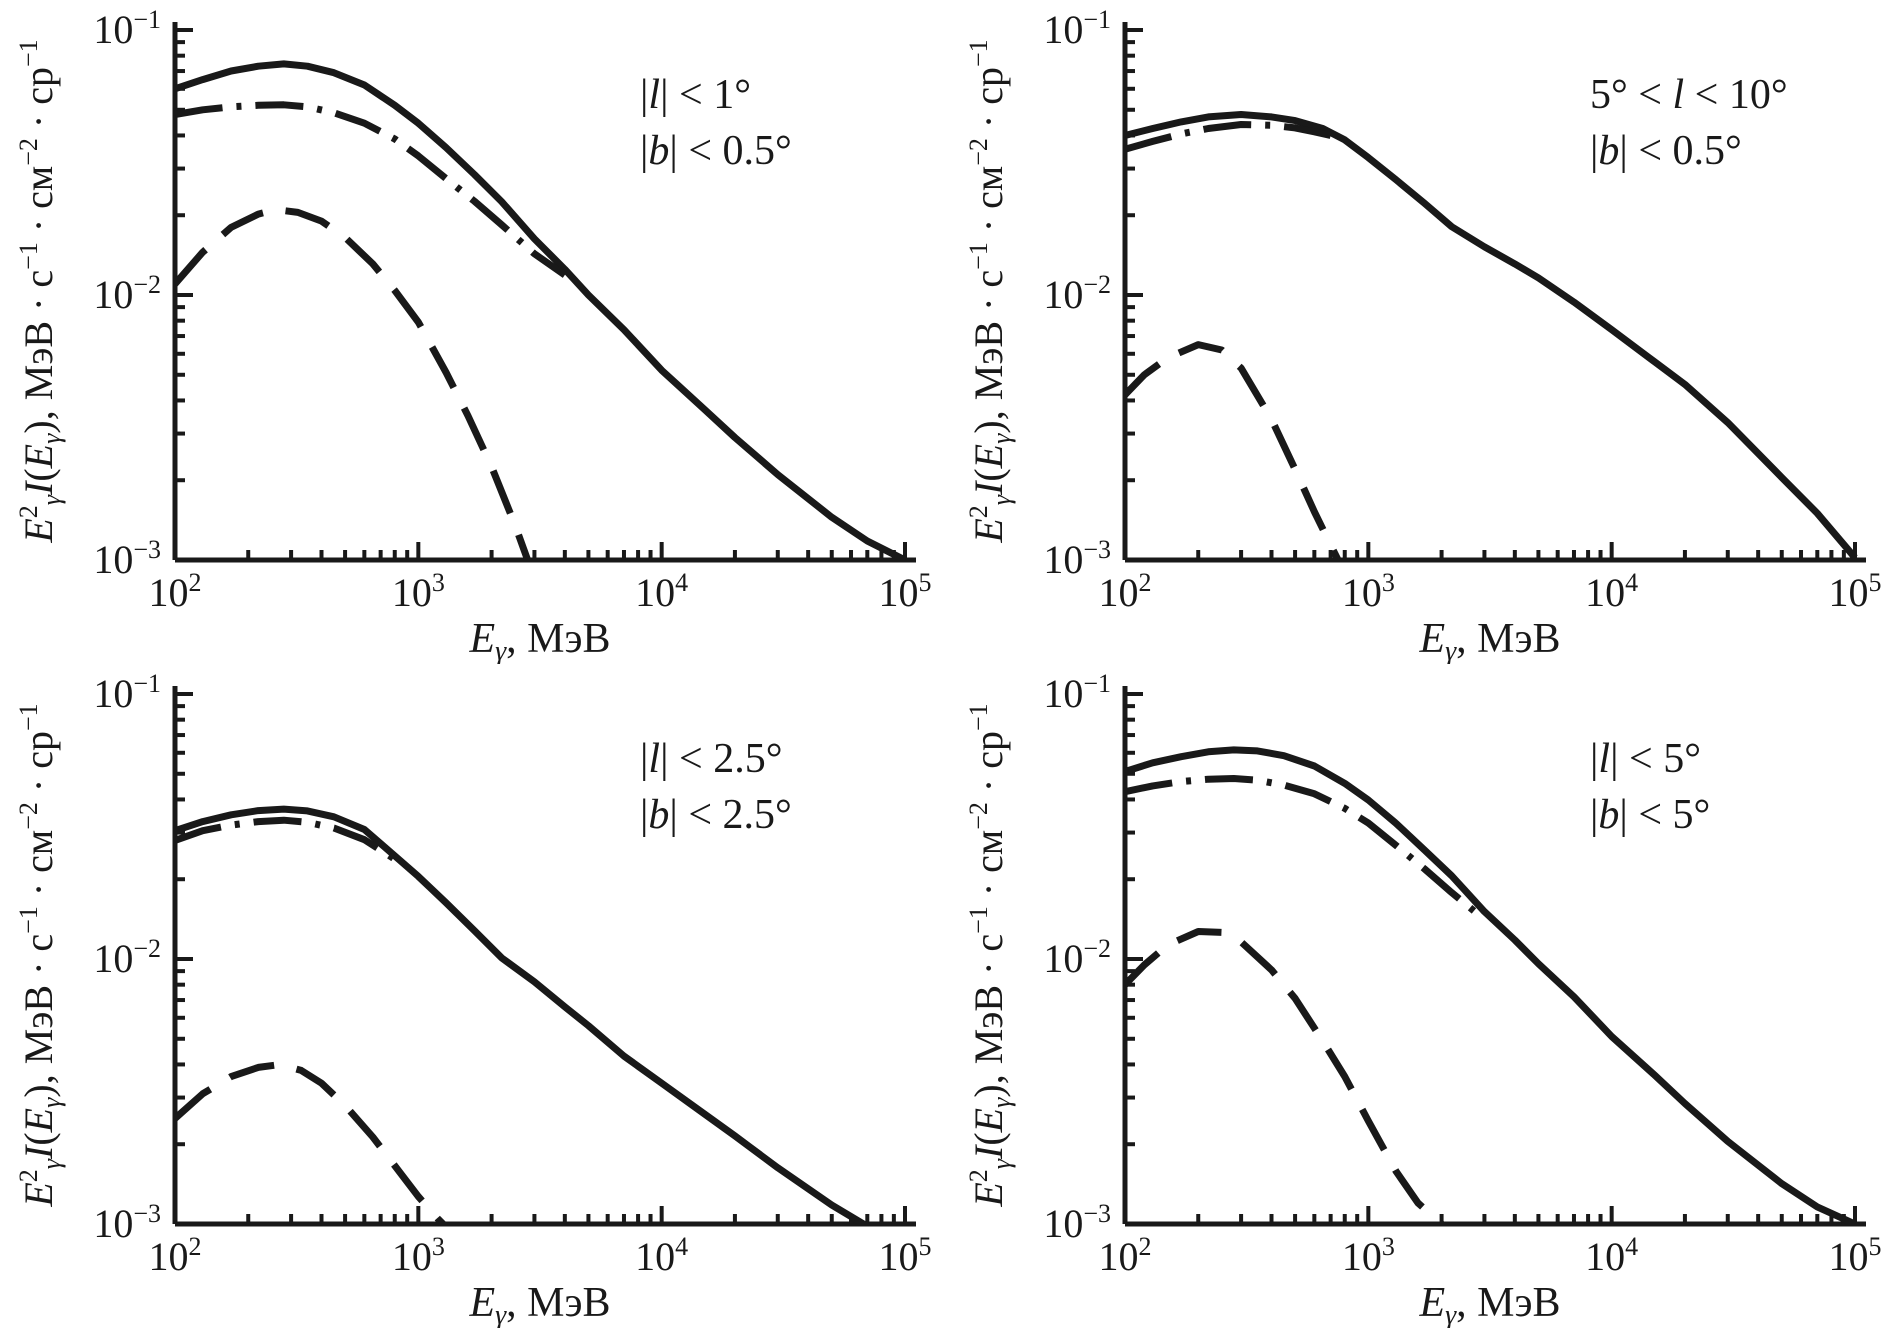  What do you see at coordinates (1689, 95) in the screenshot?
I see `annotation-line-1: 5° < l < 10°` at bounding box center [1689, 95].